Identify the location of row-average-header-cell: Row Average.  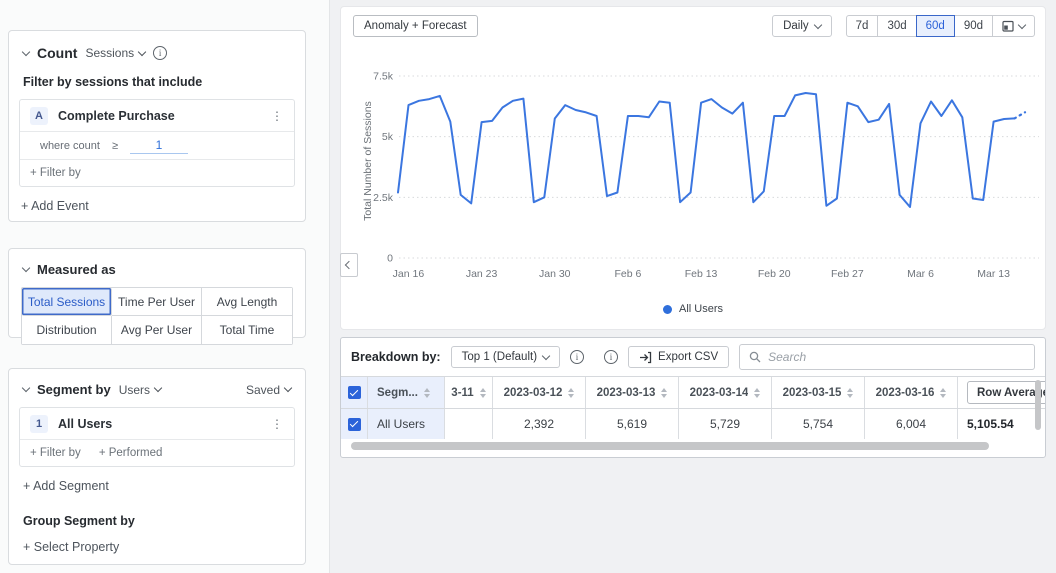
(1001, 392).